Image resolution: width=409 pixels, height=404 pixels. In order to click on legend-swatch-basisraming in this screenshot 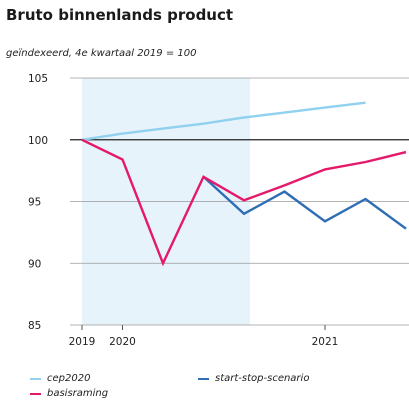, I will do `click(35, 393)`.